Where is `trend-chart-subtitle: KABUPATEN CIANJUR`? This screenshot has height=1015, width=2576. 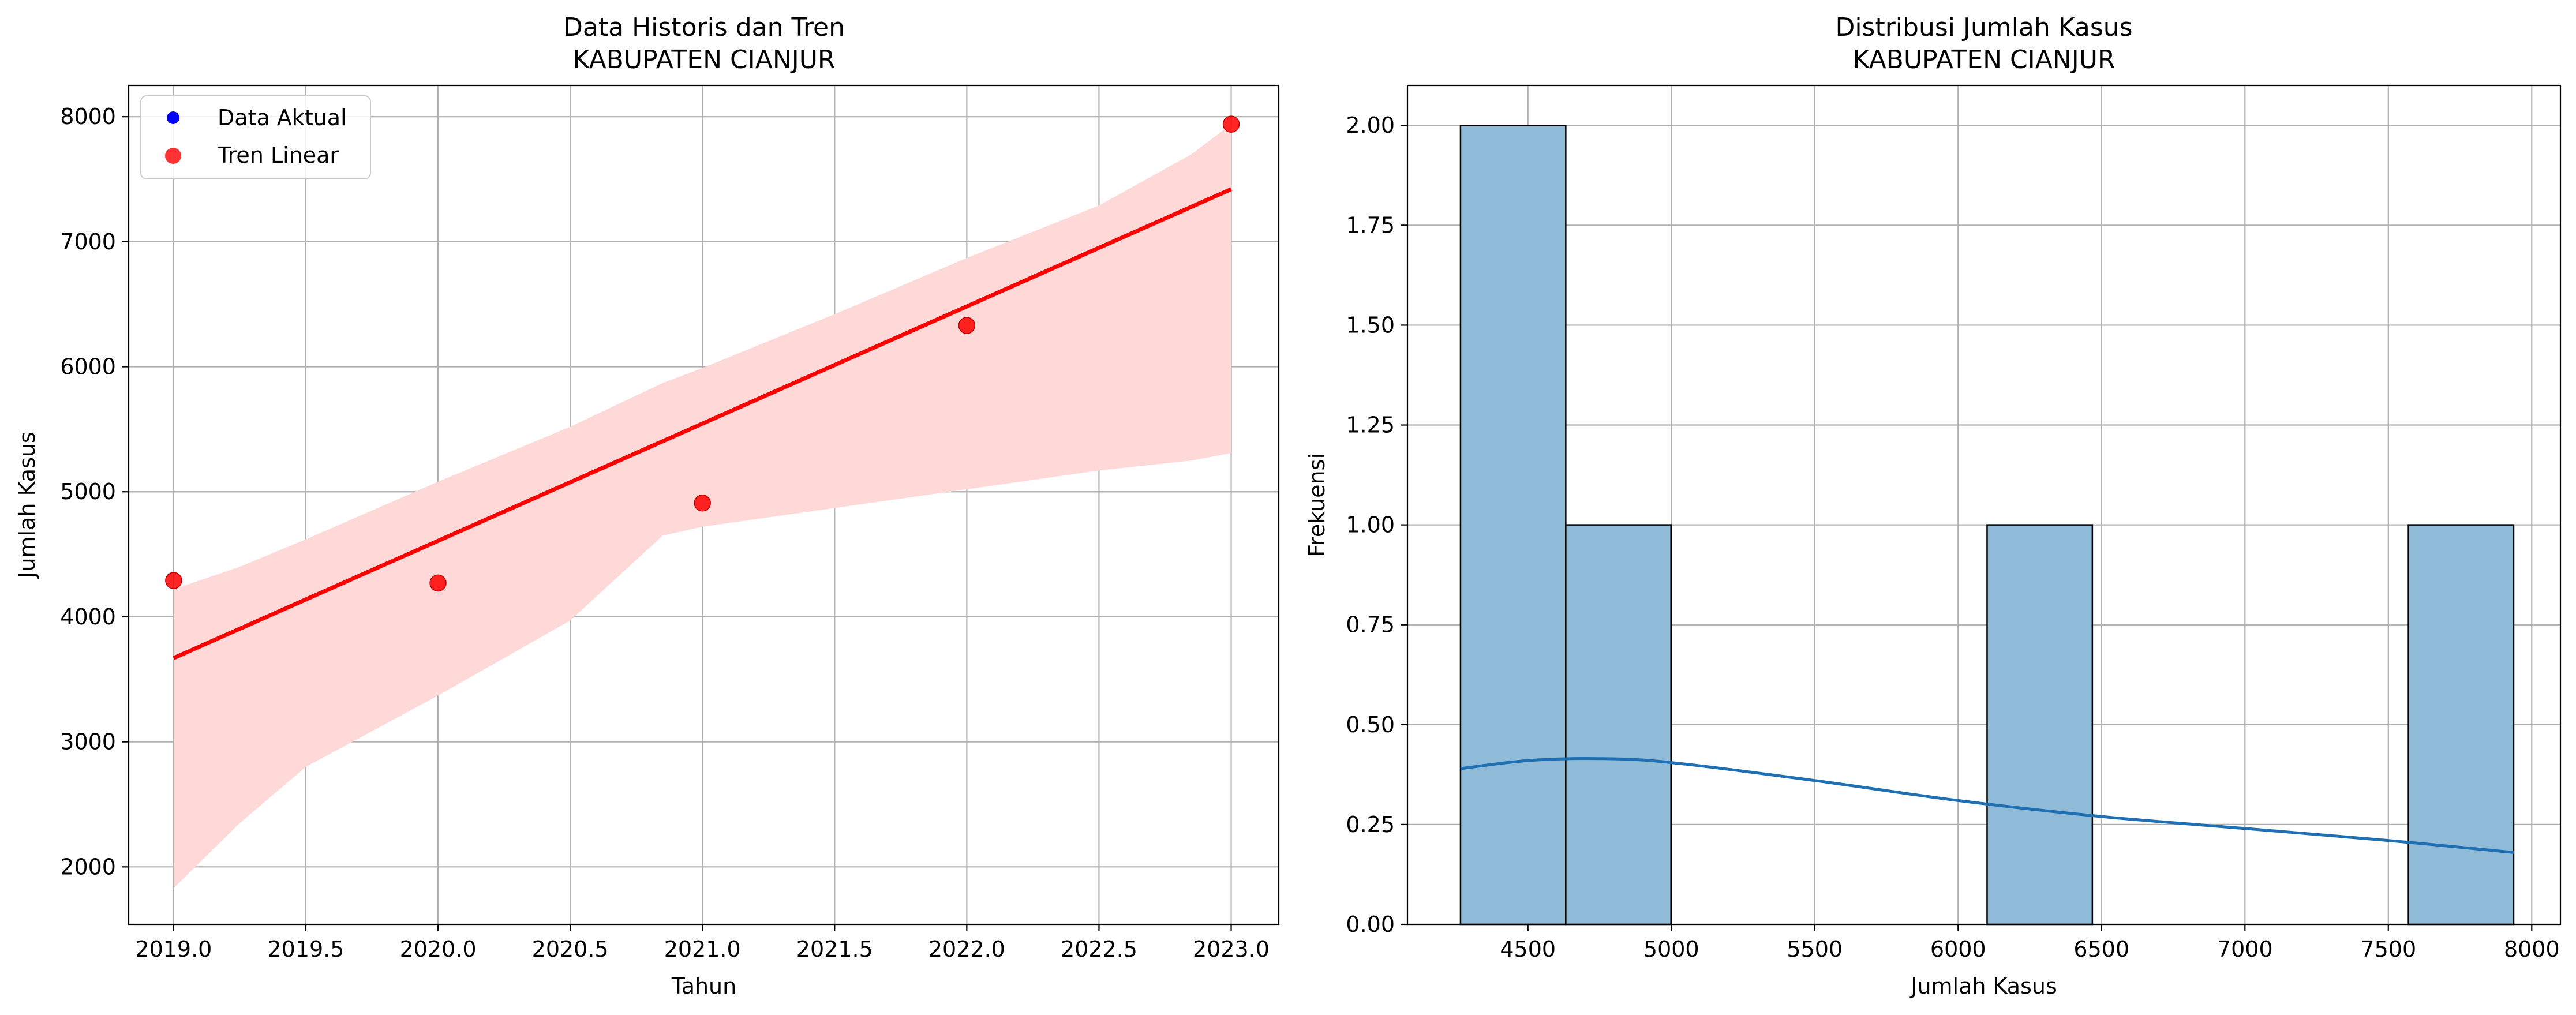 trend-chart-subtitle: KABUPATEN CIANJUR is located at coordinates (703, 59).